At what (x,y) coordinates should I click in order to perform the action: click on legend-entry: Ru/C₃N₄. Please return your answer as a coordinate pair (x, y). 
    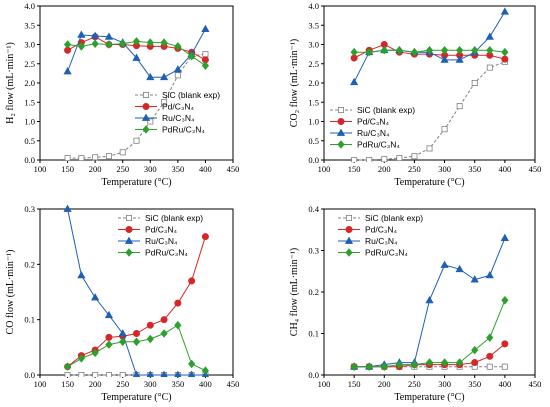
    Looking at the image, I should click on (161, 241).